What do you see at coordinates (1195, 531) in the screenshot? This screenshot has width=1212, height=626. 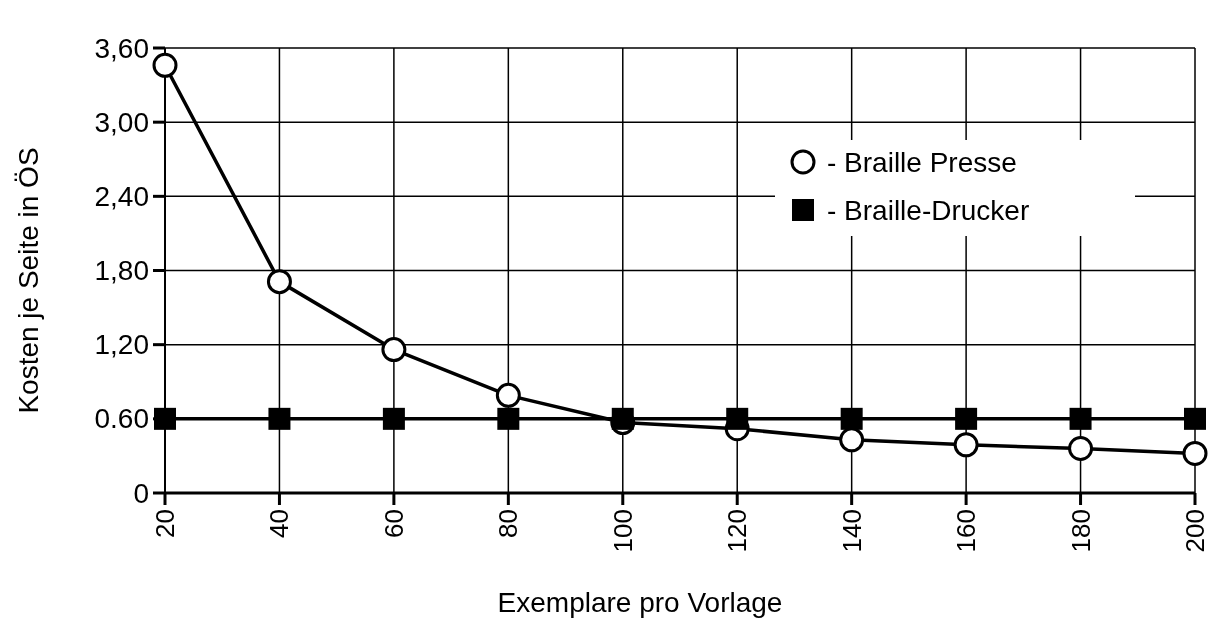 I see `x-tick-label: 200` at bounding box center [1195, 531].